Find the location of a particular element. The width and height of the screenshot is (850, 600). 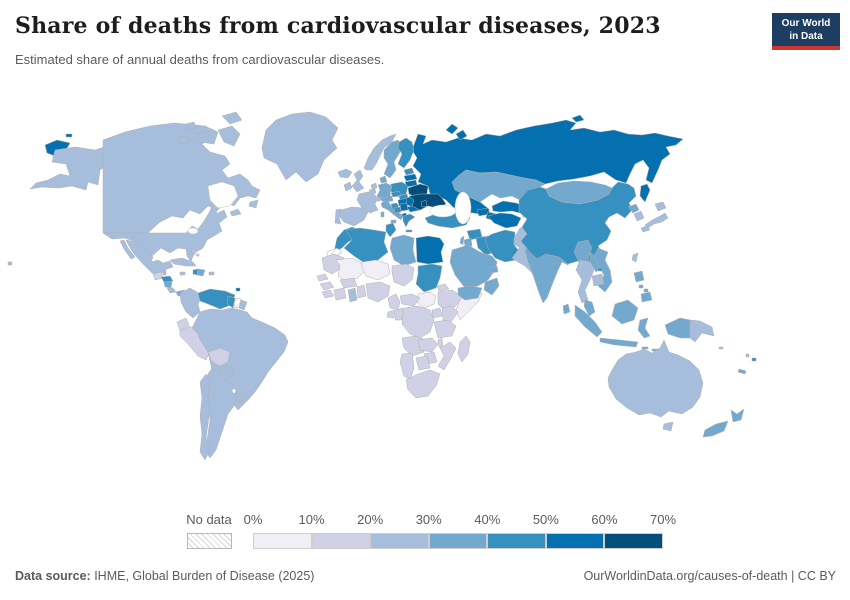

country-tanzania is located at coordinates (445, 329).